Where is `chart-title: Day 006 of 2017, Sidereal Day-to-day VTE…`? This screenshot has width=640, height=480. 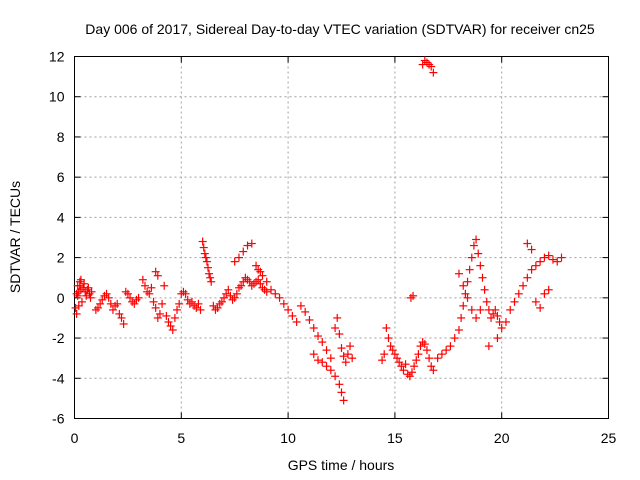 chart-title: Day 006 of 2017, Sidereal Day-to-day VTE… is located at coordinates (340, 29).